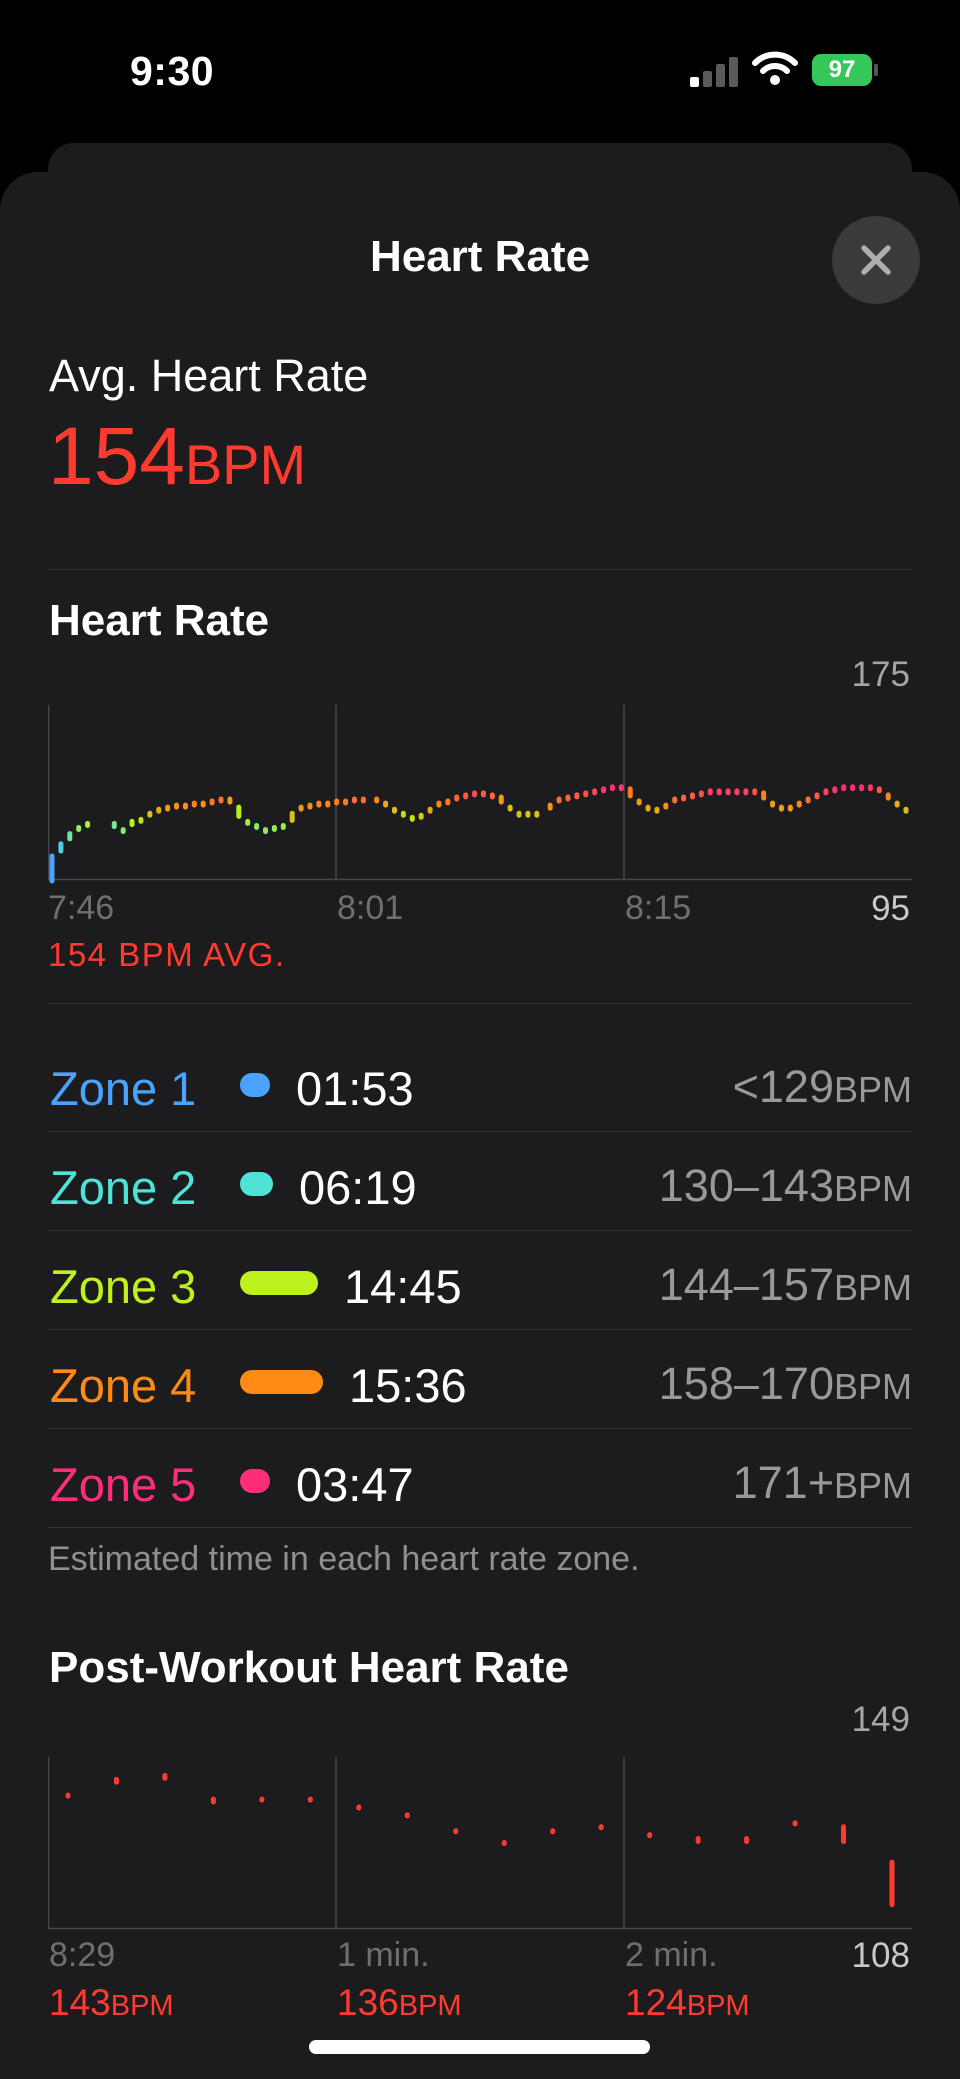 The height and width of the screenshot is (2079, 960). Describe the element at coordinates (167, 954) in the screenshot. I see `hr-average-note: 154 BPM AVG.` at that location.